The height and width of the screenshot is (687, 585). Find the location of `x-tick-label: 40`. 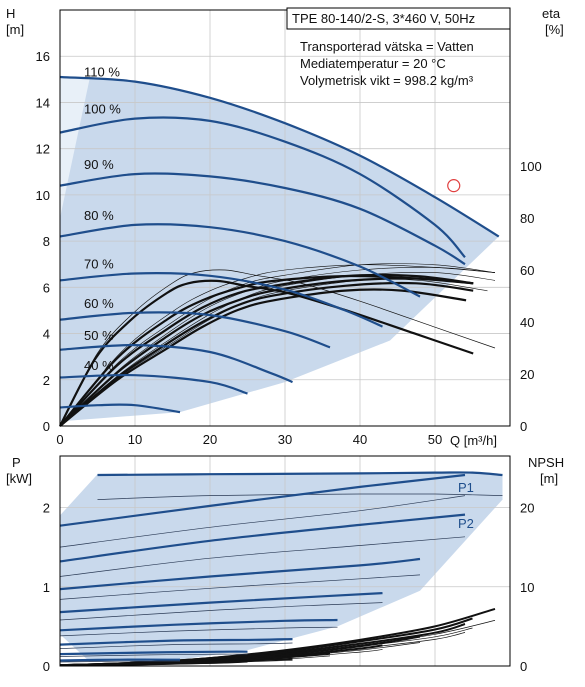

x-tick-label: 40 is located at coordinates (360, 439).